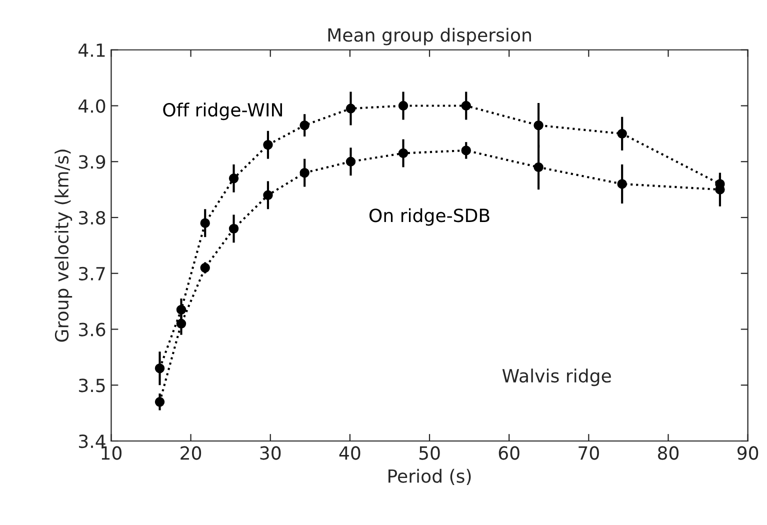  Describe the element at coordinates (91, 50) in the screenshot. I see `y-tick-label: 4.1` at that location.